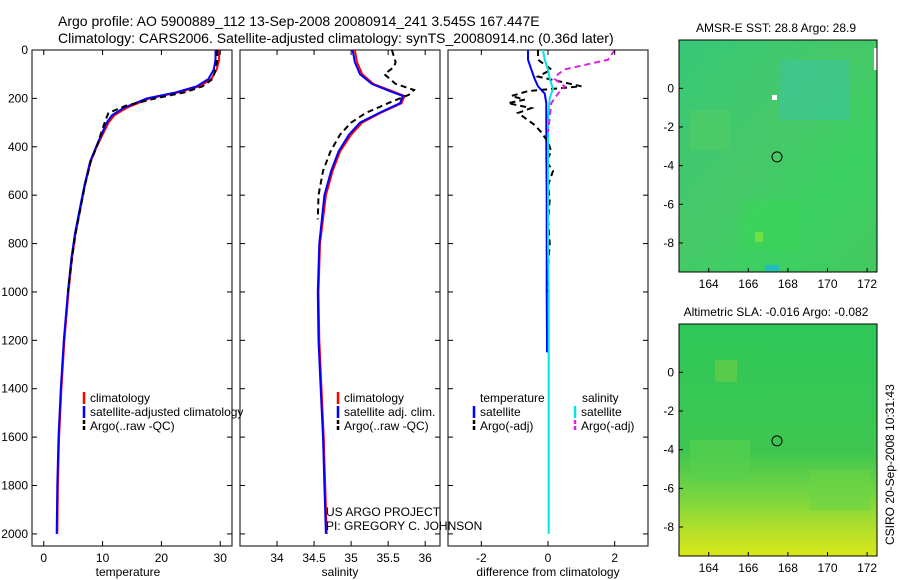  I want to click on series-line-temperature-argo-adj-, so click(544, 171).